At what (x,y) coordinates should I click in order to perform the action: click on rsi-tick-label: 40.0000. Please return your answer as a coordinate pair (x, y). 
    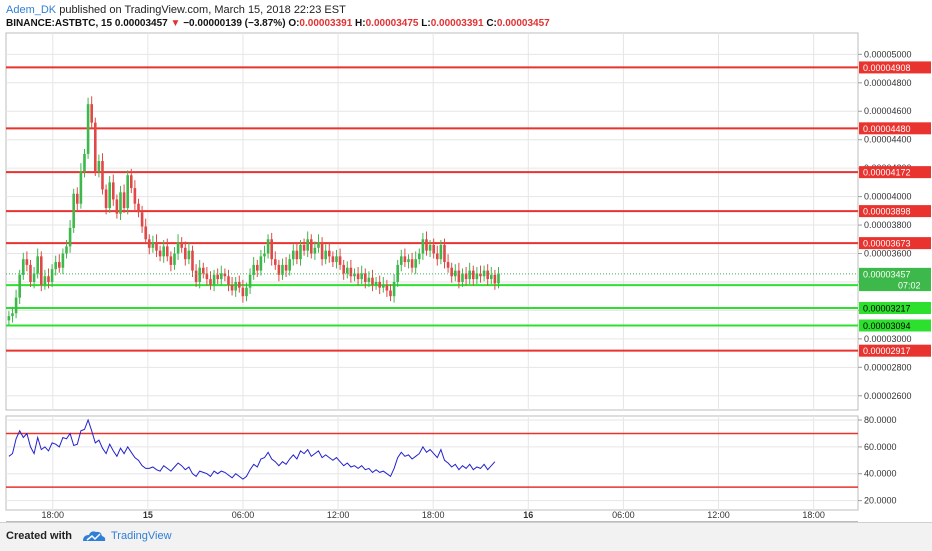
    Looking at the image, I should click on (880, 474).